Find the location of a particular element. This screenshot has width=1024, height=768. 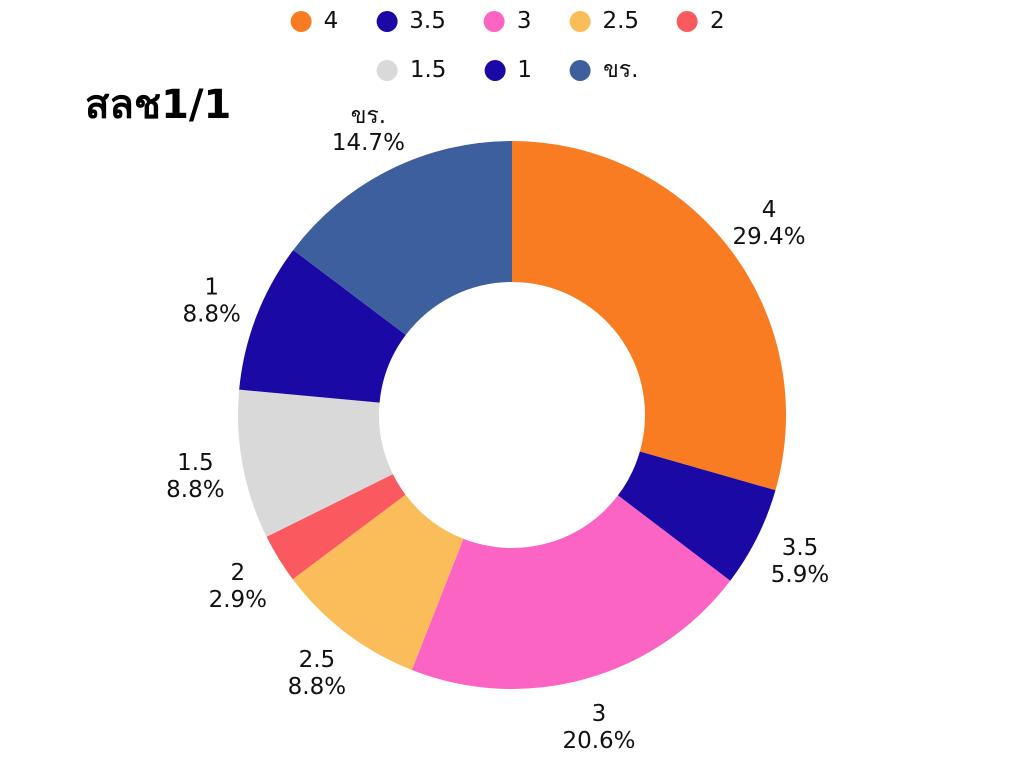

chart-title: สลช1/1 is located at coordinates (158, 105).